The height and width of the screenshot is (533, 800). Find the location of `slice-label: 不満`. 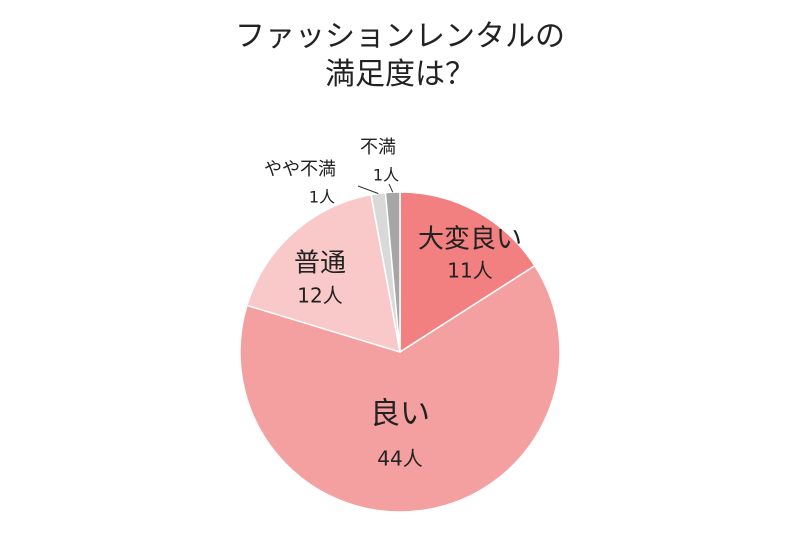

slice-label: 不満 is located at coordinates (378, 147).